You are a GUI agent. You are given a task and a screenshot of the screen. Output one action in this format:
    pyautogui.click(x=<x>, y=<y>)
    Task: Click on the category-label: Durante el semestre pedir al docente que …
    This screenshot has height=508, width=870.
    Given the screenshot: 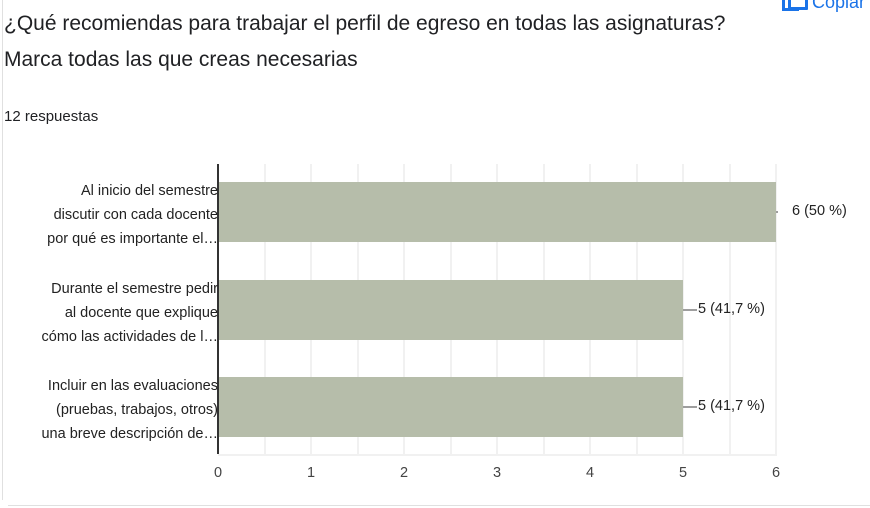 What is the action you would take?
    pyautogui.click(x=130, y=313)
    